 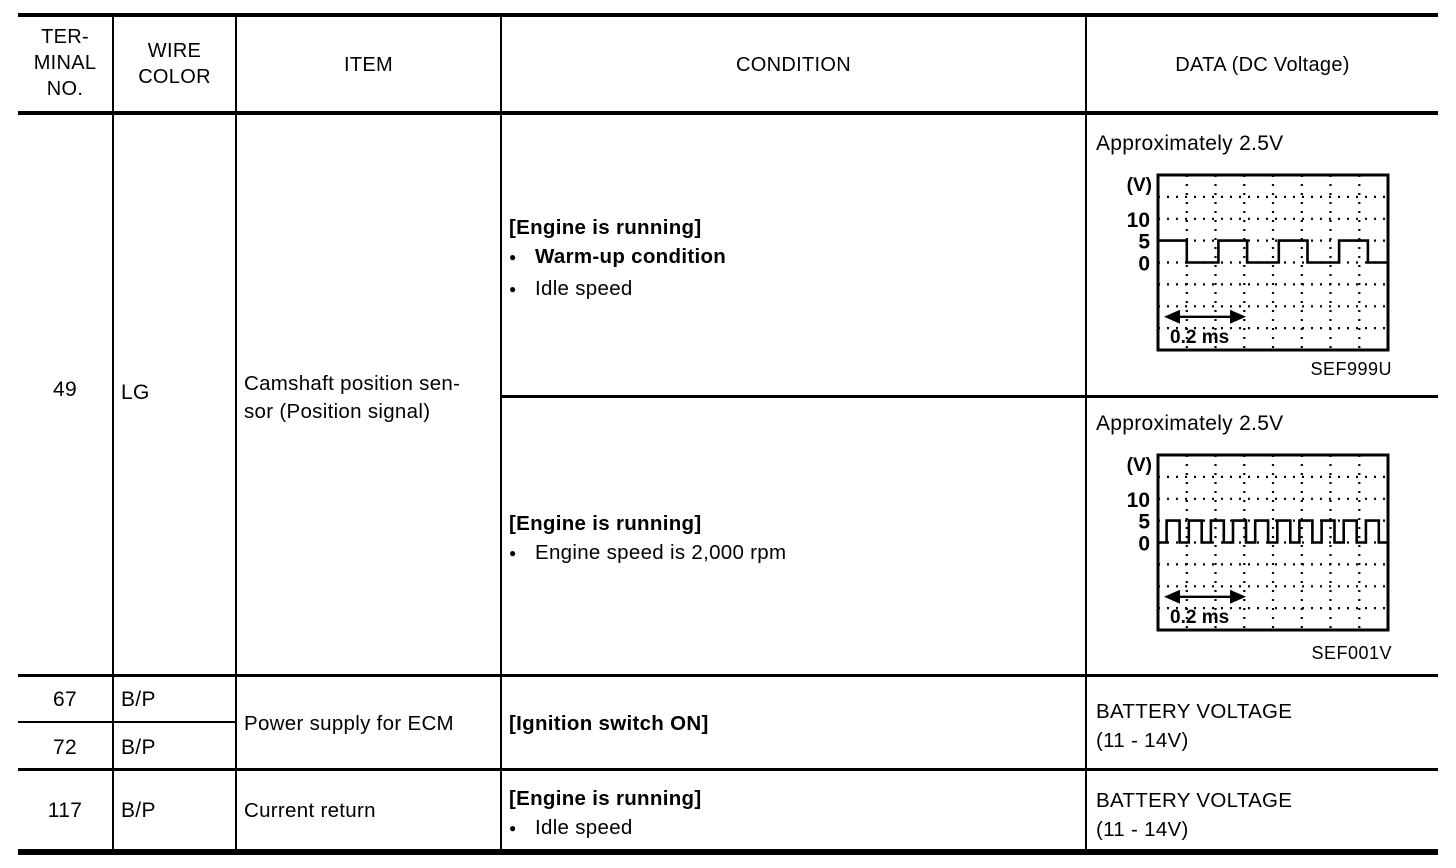 I want to click on table-top-rule, so click(x=728, y=15).